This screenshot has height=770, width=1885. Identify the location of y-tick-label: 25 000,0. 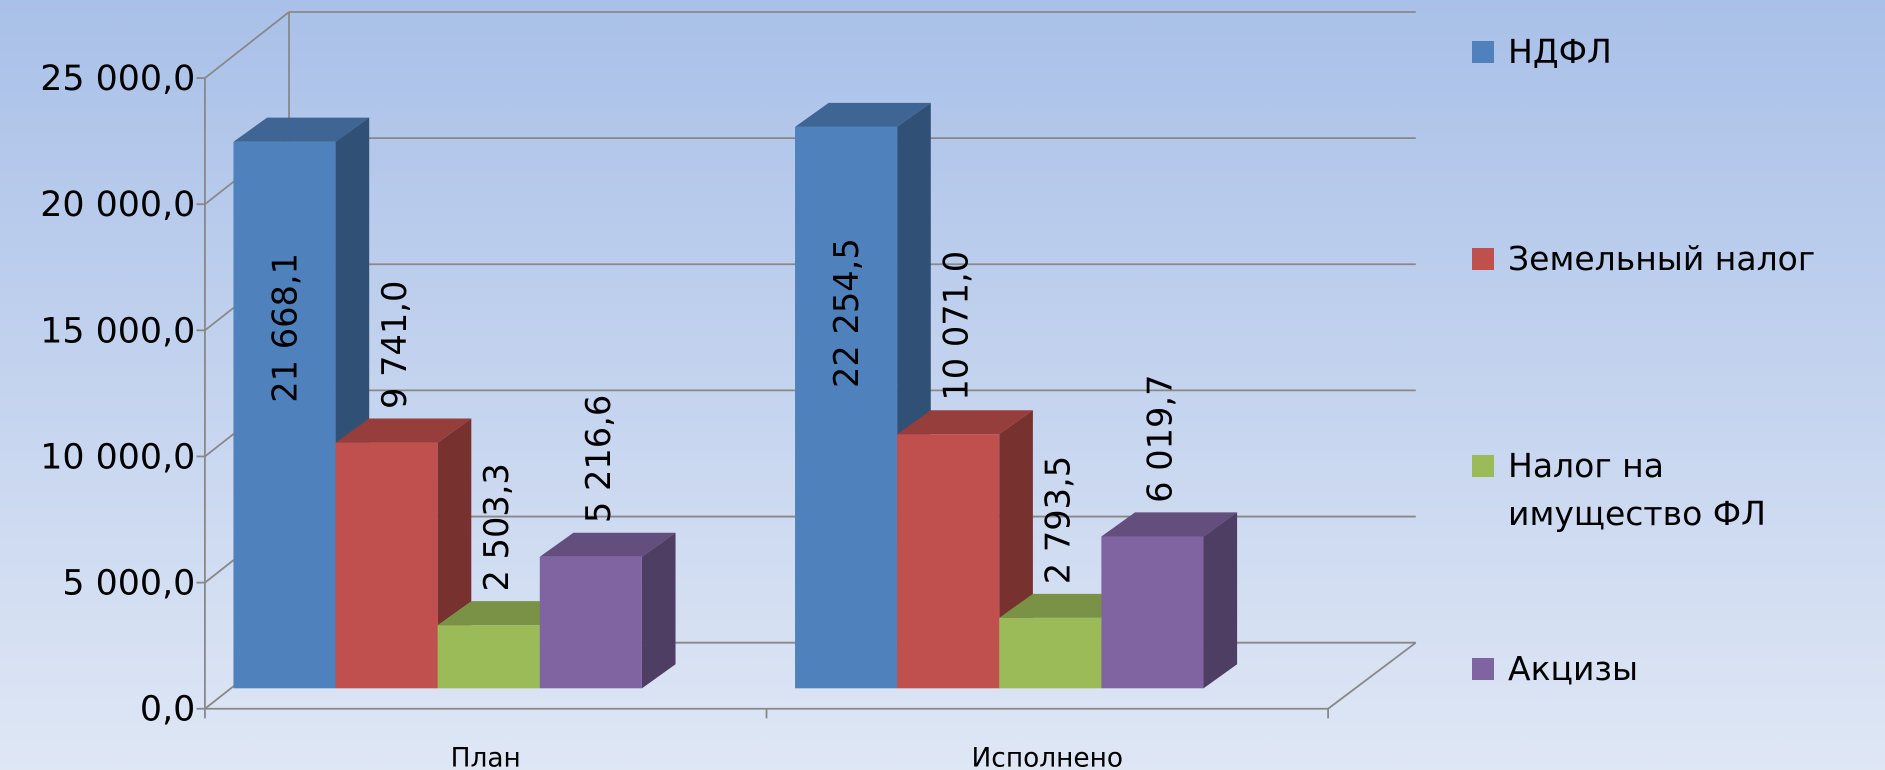
(117, 79).